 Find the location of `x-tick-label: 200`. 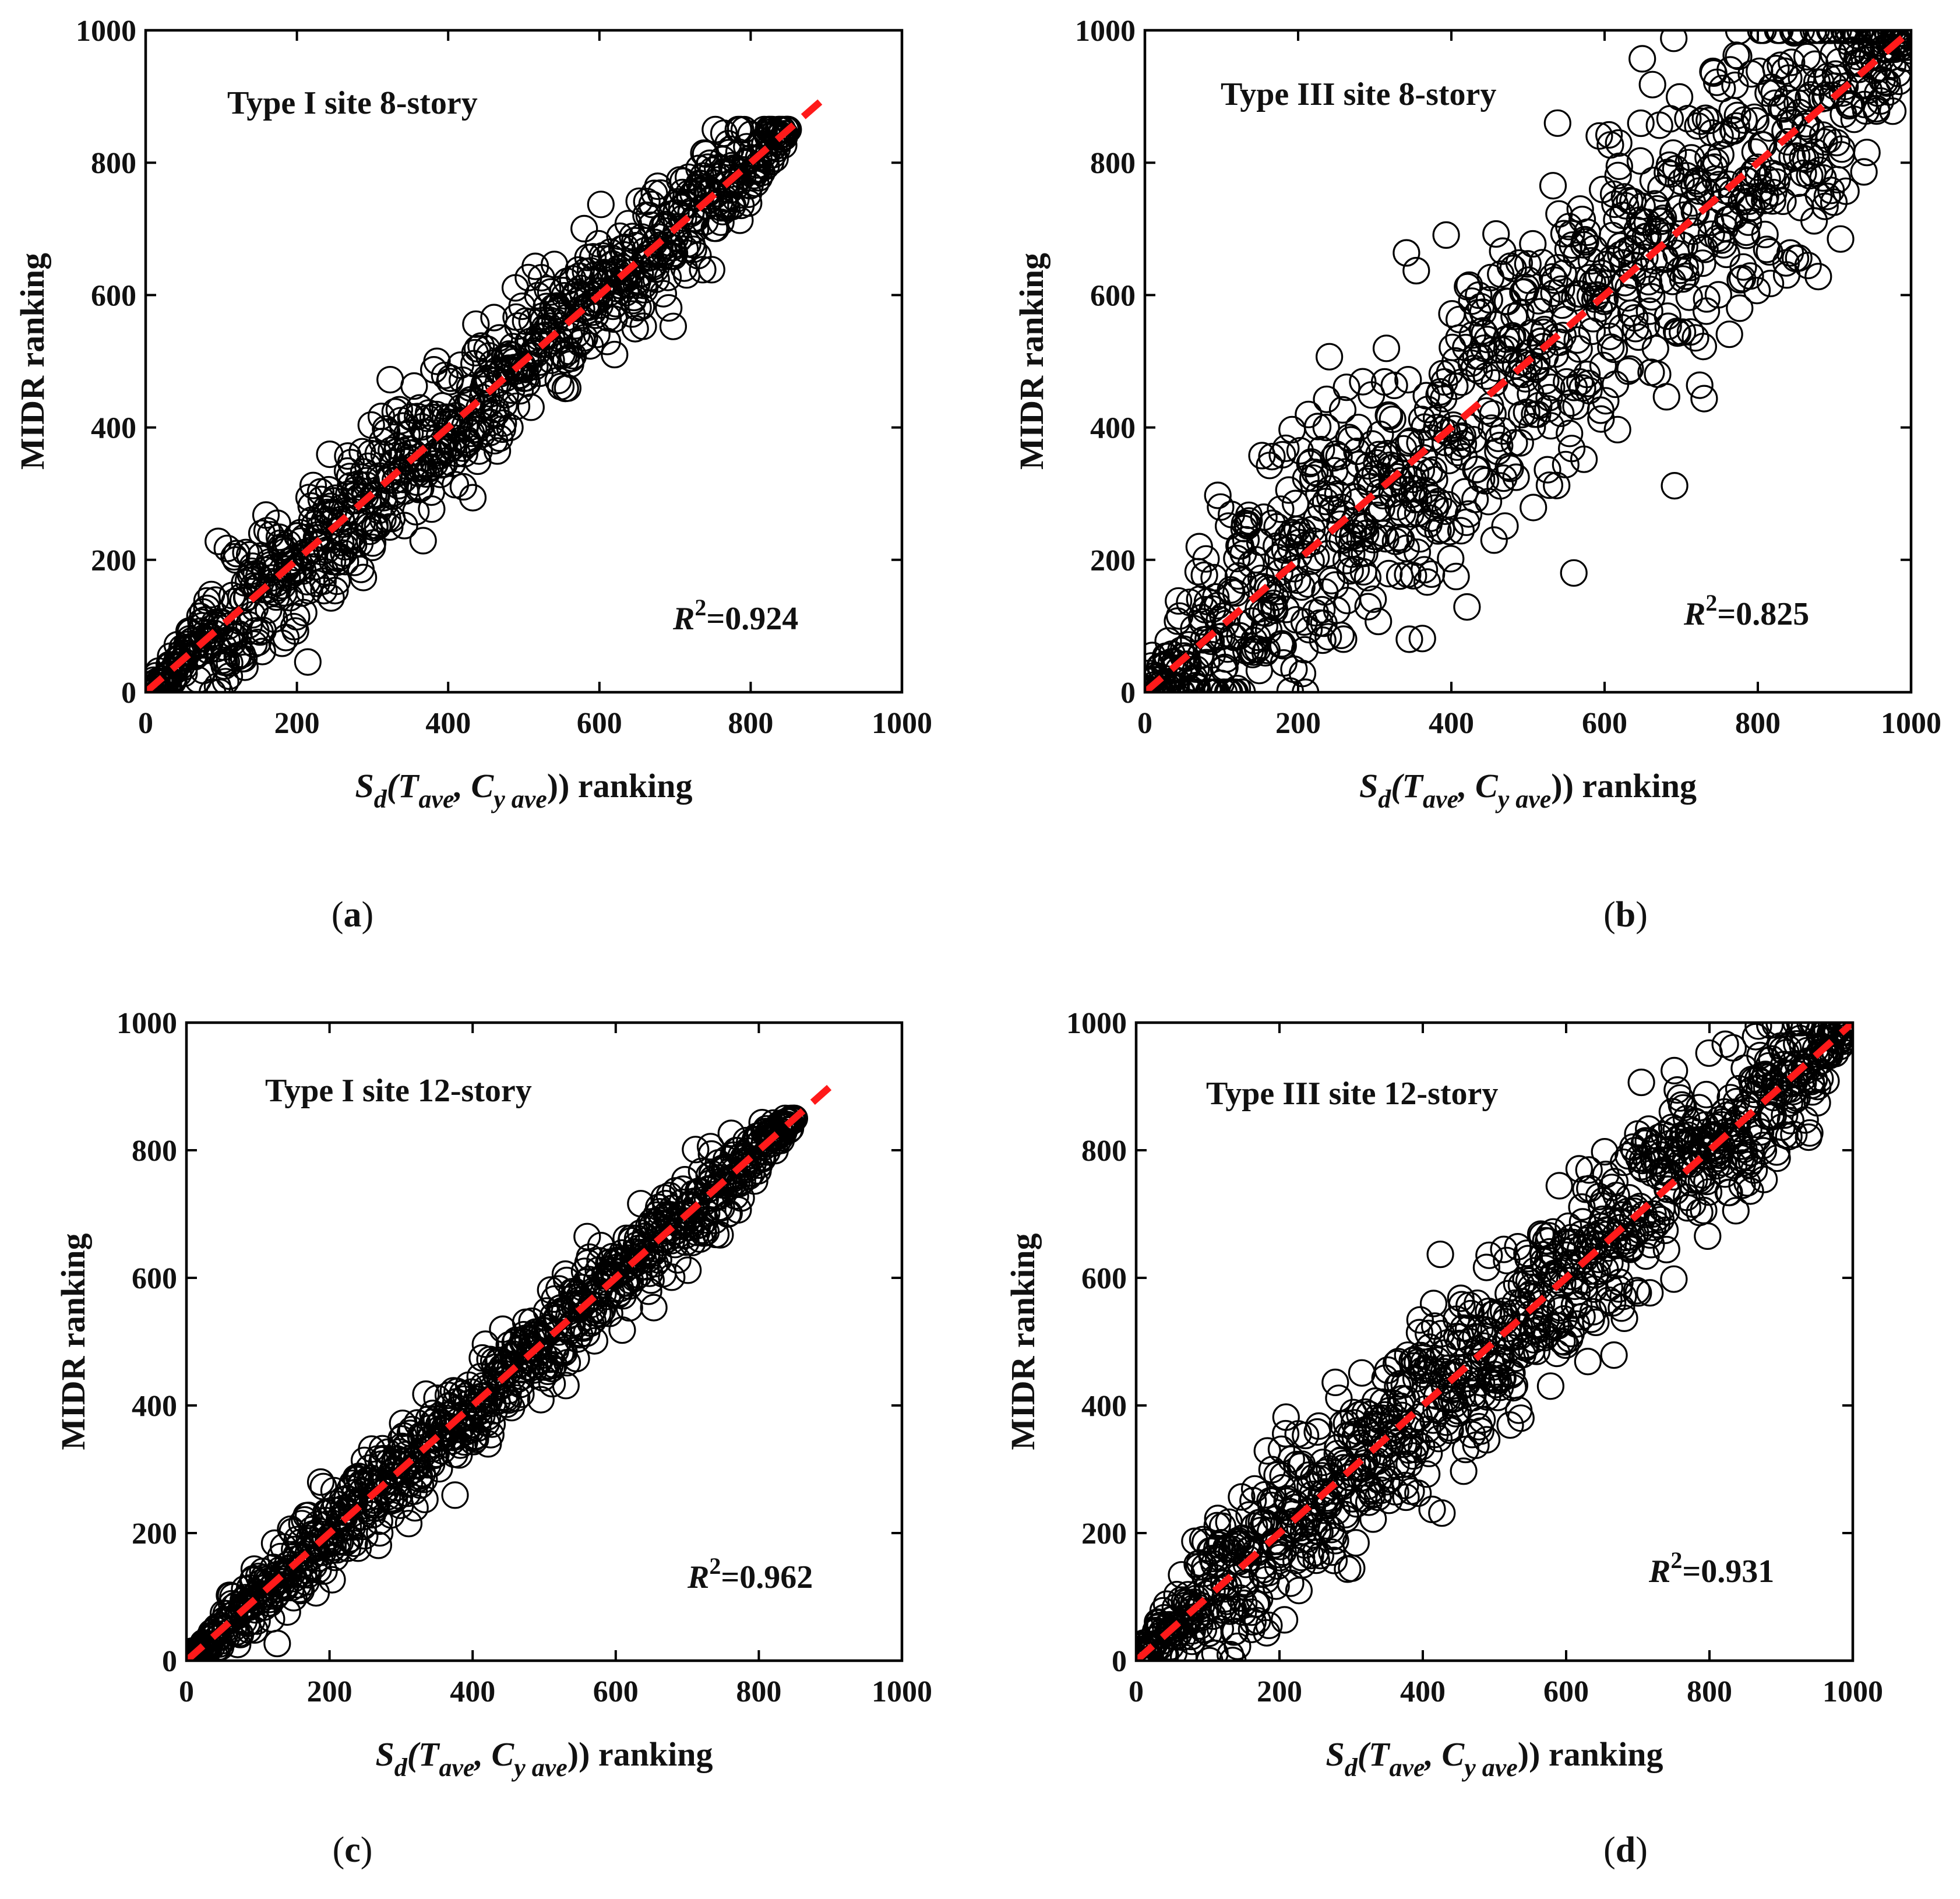

x-tick-label: 200 is located at coordinates (329, 1691).